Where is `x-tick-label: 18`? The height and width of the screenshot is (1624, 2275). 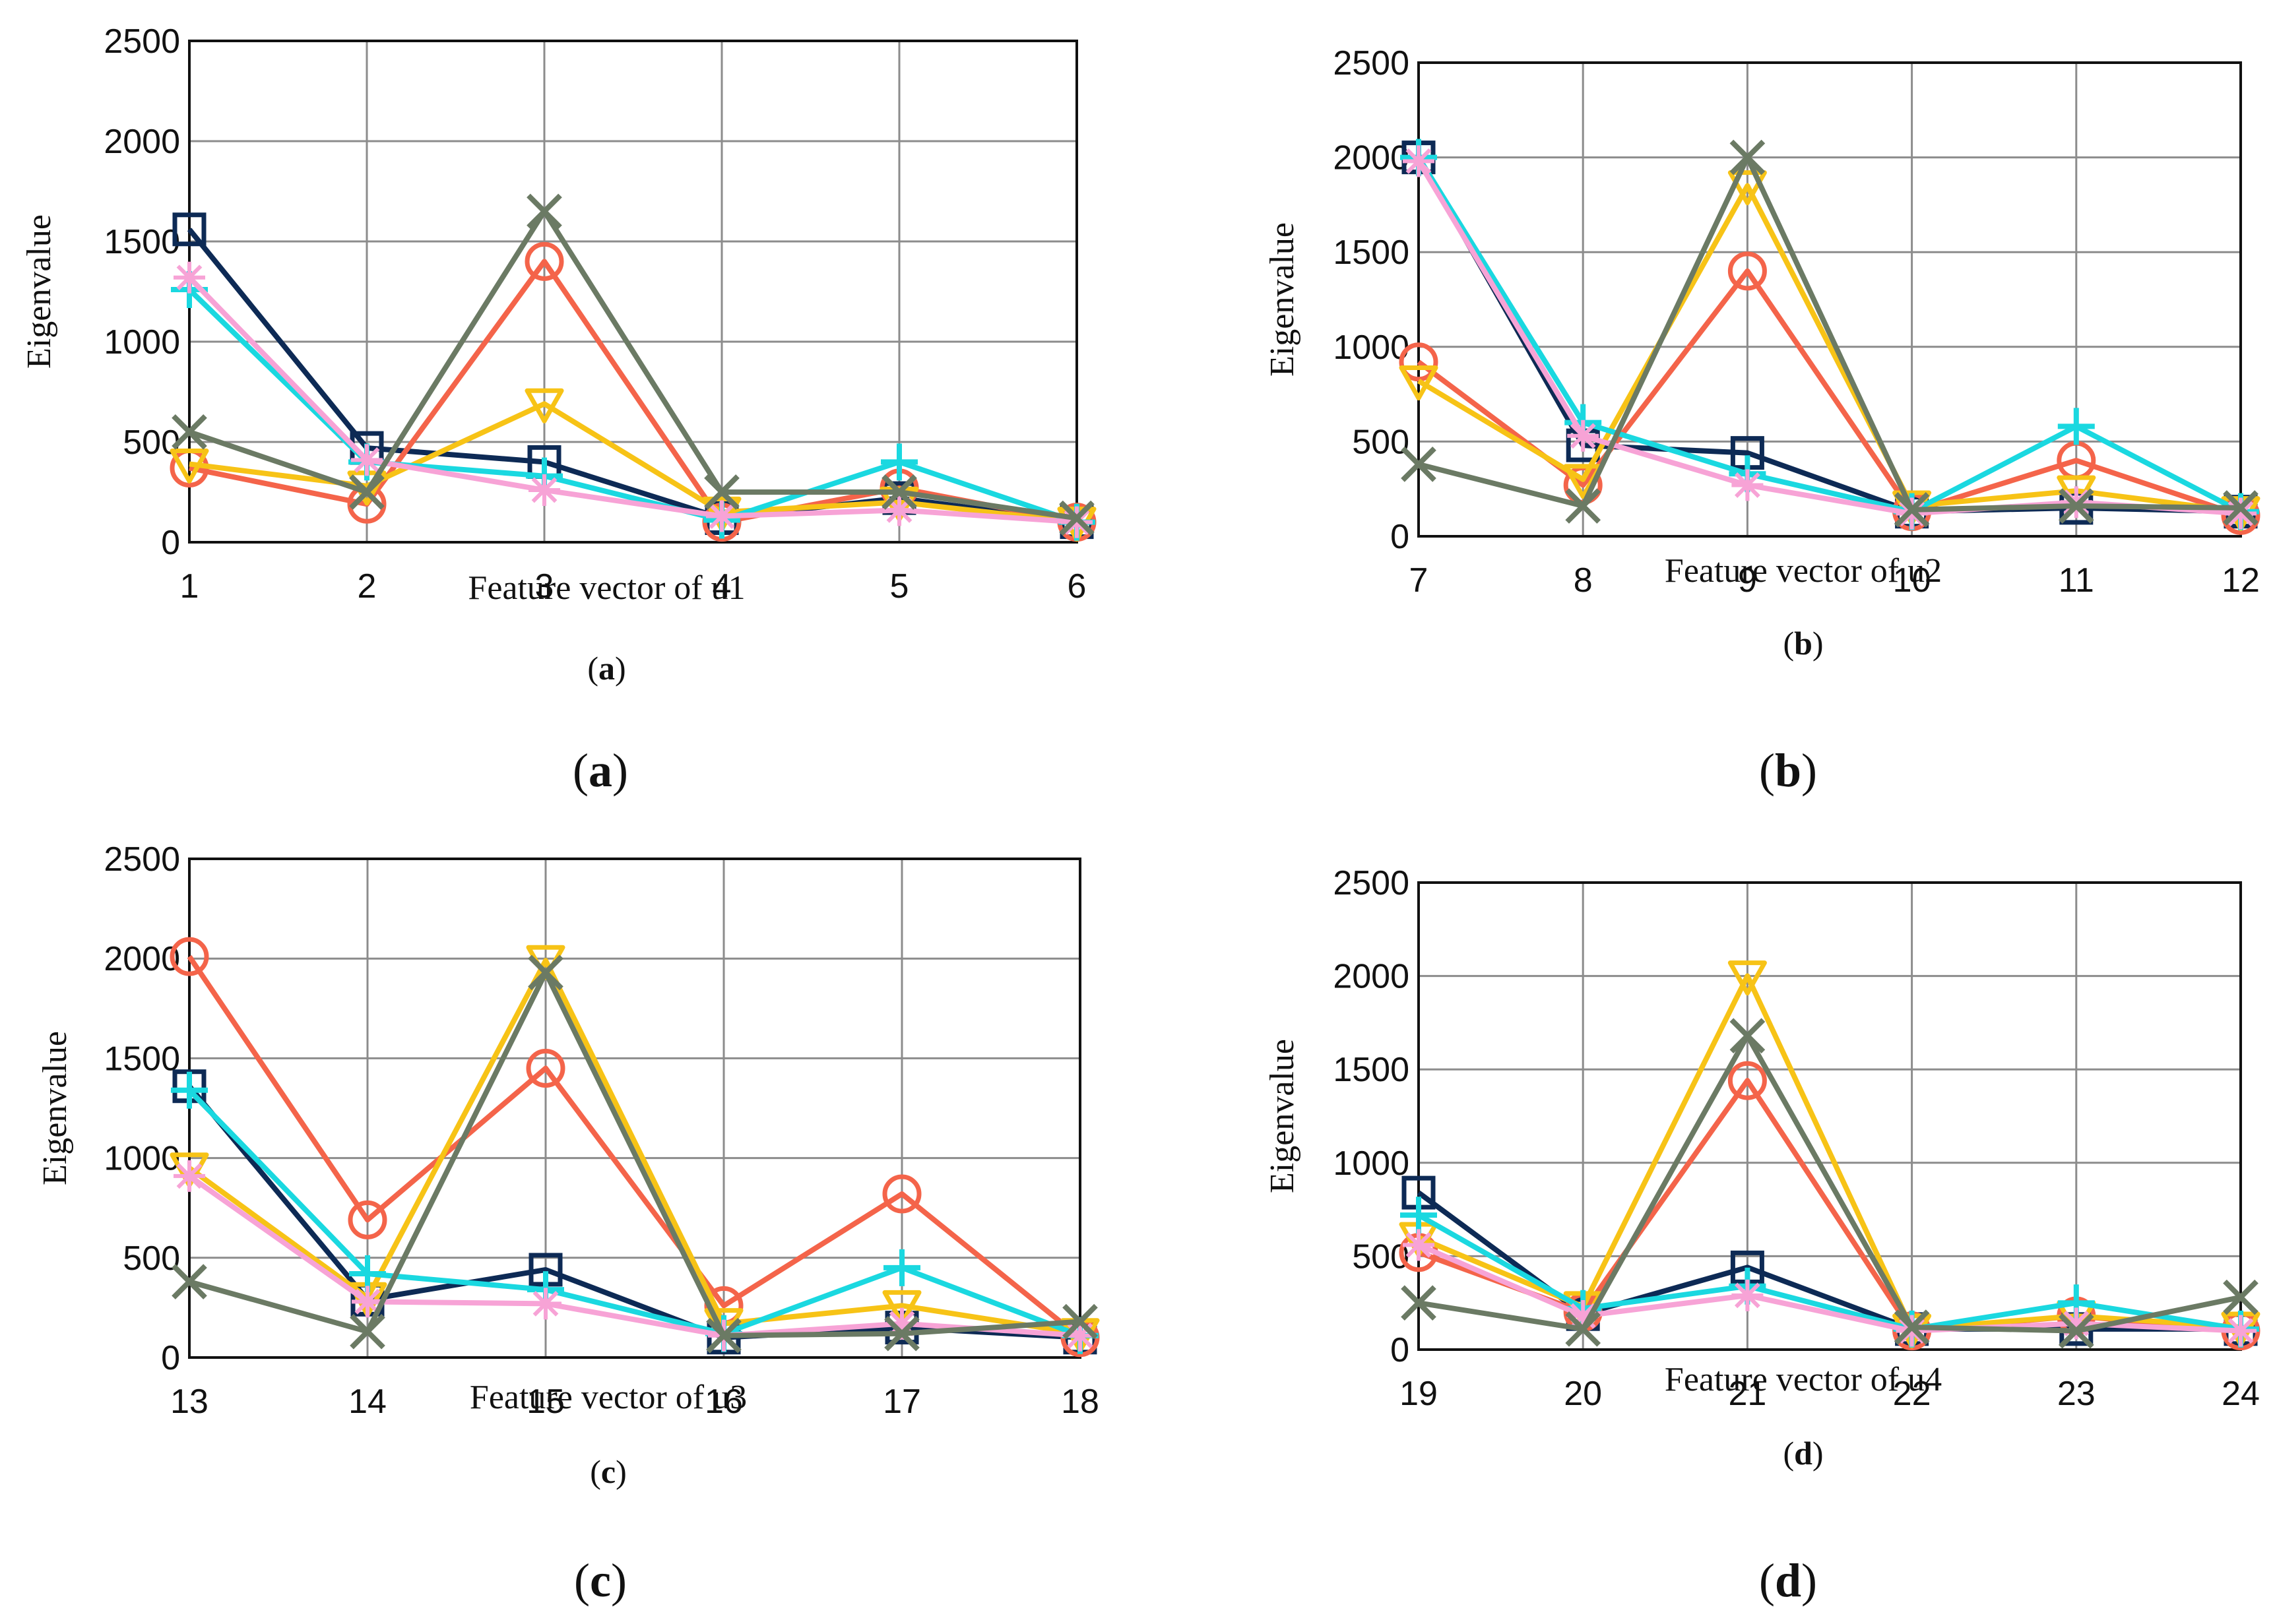 x-tick-label: 18 is located at coordinates (1080, 1402).